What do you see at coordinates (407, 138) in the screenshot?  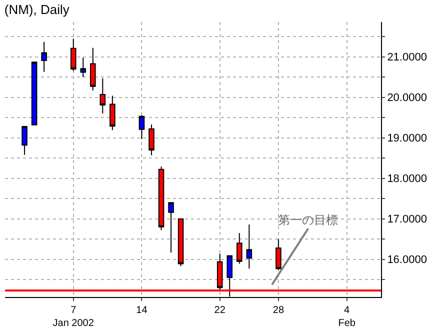 I see `y-tick-label: 19.0000` at bounding box center [407, 138].